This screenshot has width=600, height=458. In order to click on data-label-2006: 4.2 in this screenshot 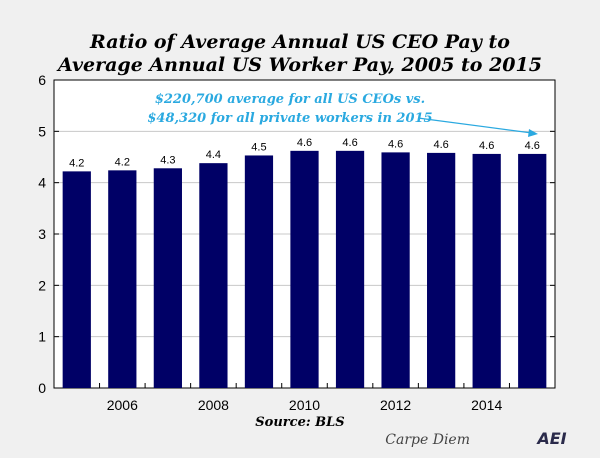, I will do `click(122, 162)`.